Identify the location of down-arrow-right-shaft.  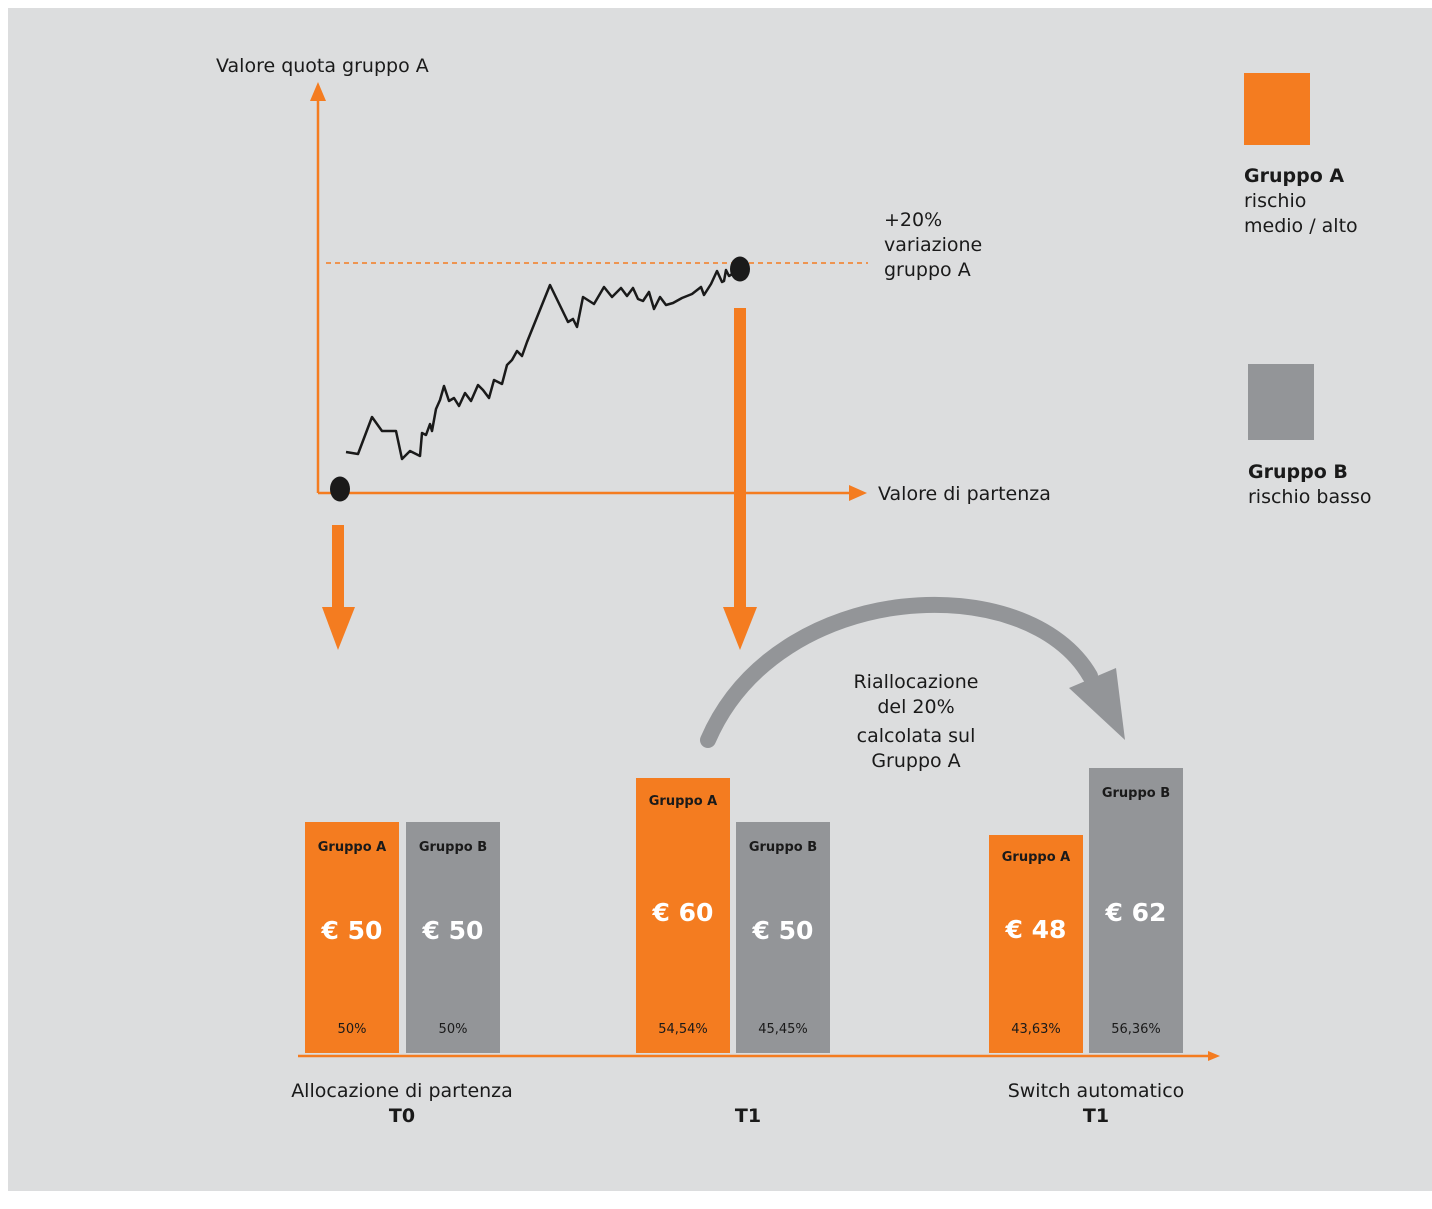
(740, 459).